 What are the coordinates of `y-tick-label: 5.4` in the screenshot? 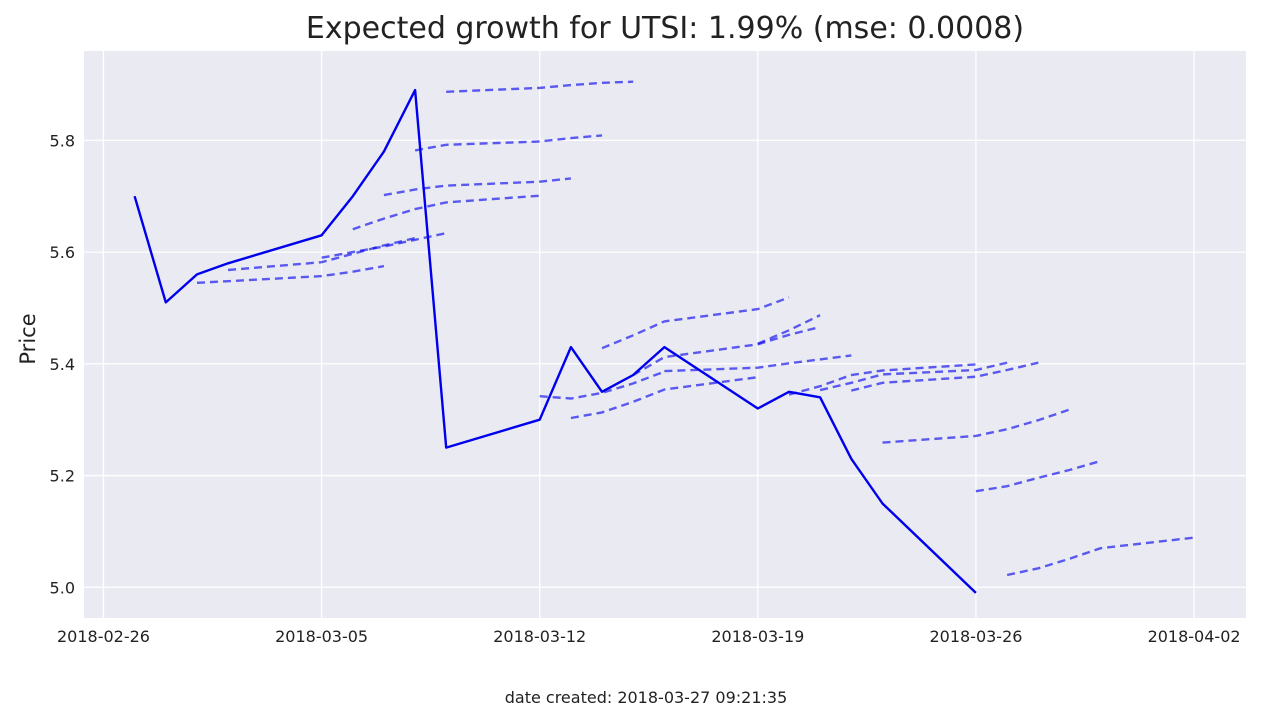 It's located at (62, 364).